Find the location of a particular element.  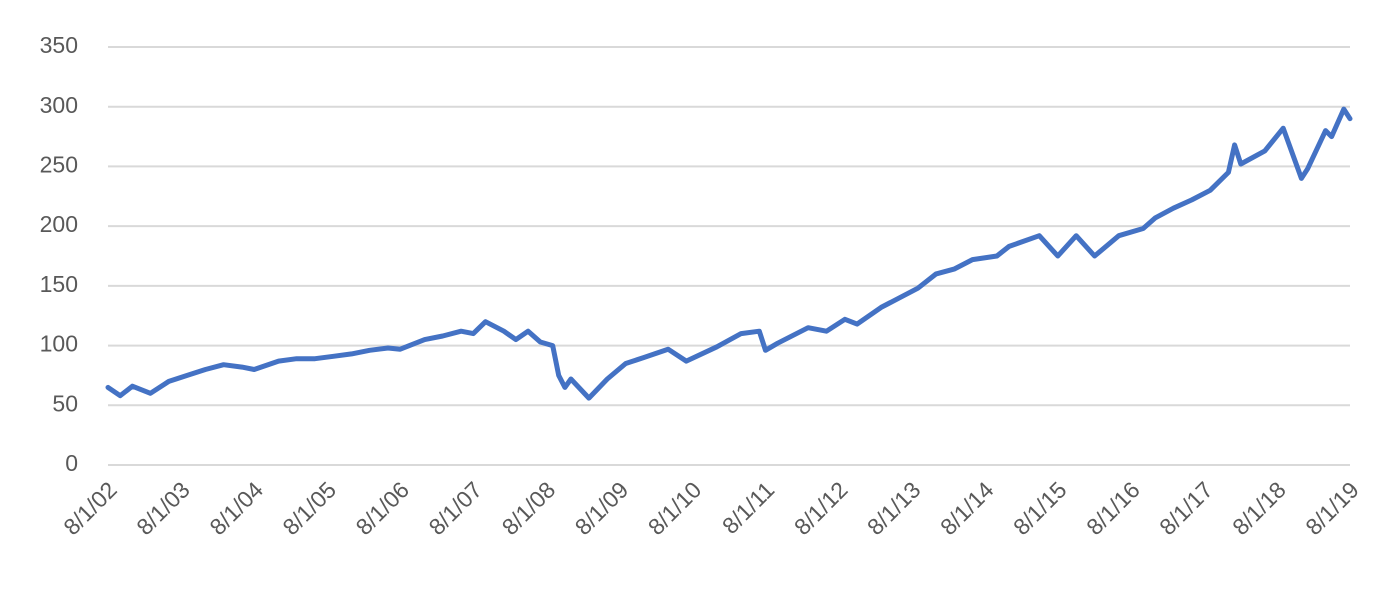

x-tick-label: 8/1/02 is located at coordinates (90, 508).